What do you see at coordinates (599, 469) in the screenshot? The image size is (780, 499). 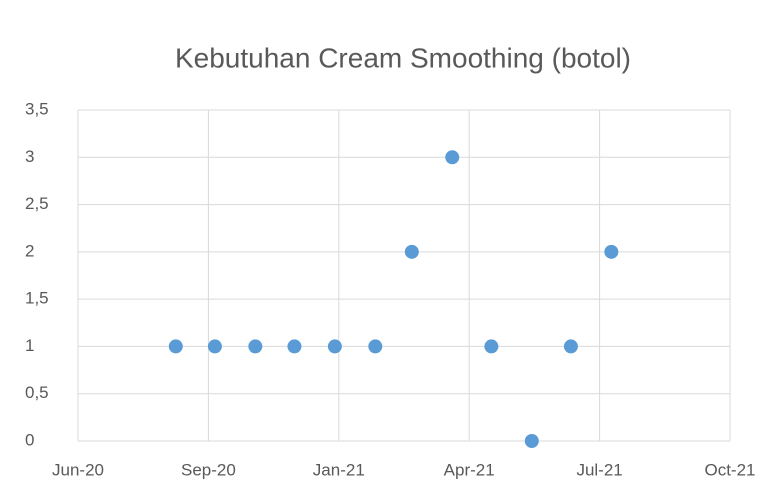 I see `x-tick-label: Jul-21` at bounding box center [599, 469].